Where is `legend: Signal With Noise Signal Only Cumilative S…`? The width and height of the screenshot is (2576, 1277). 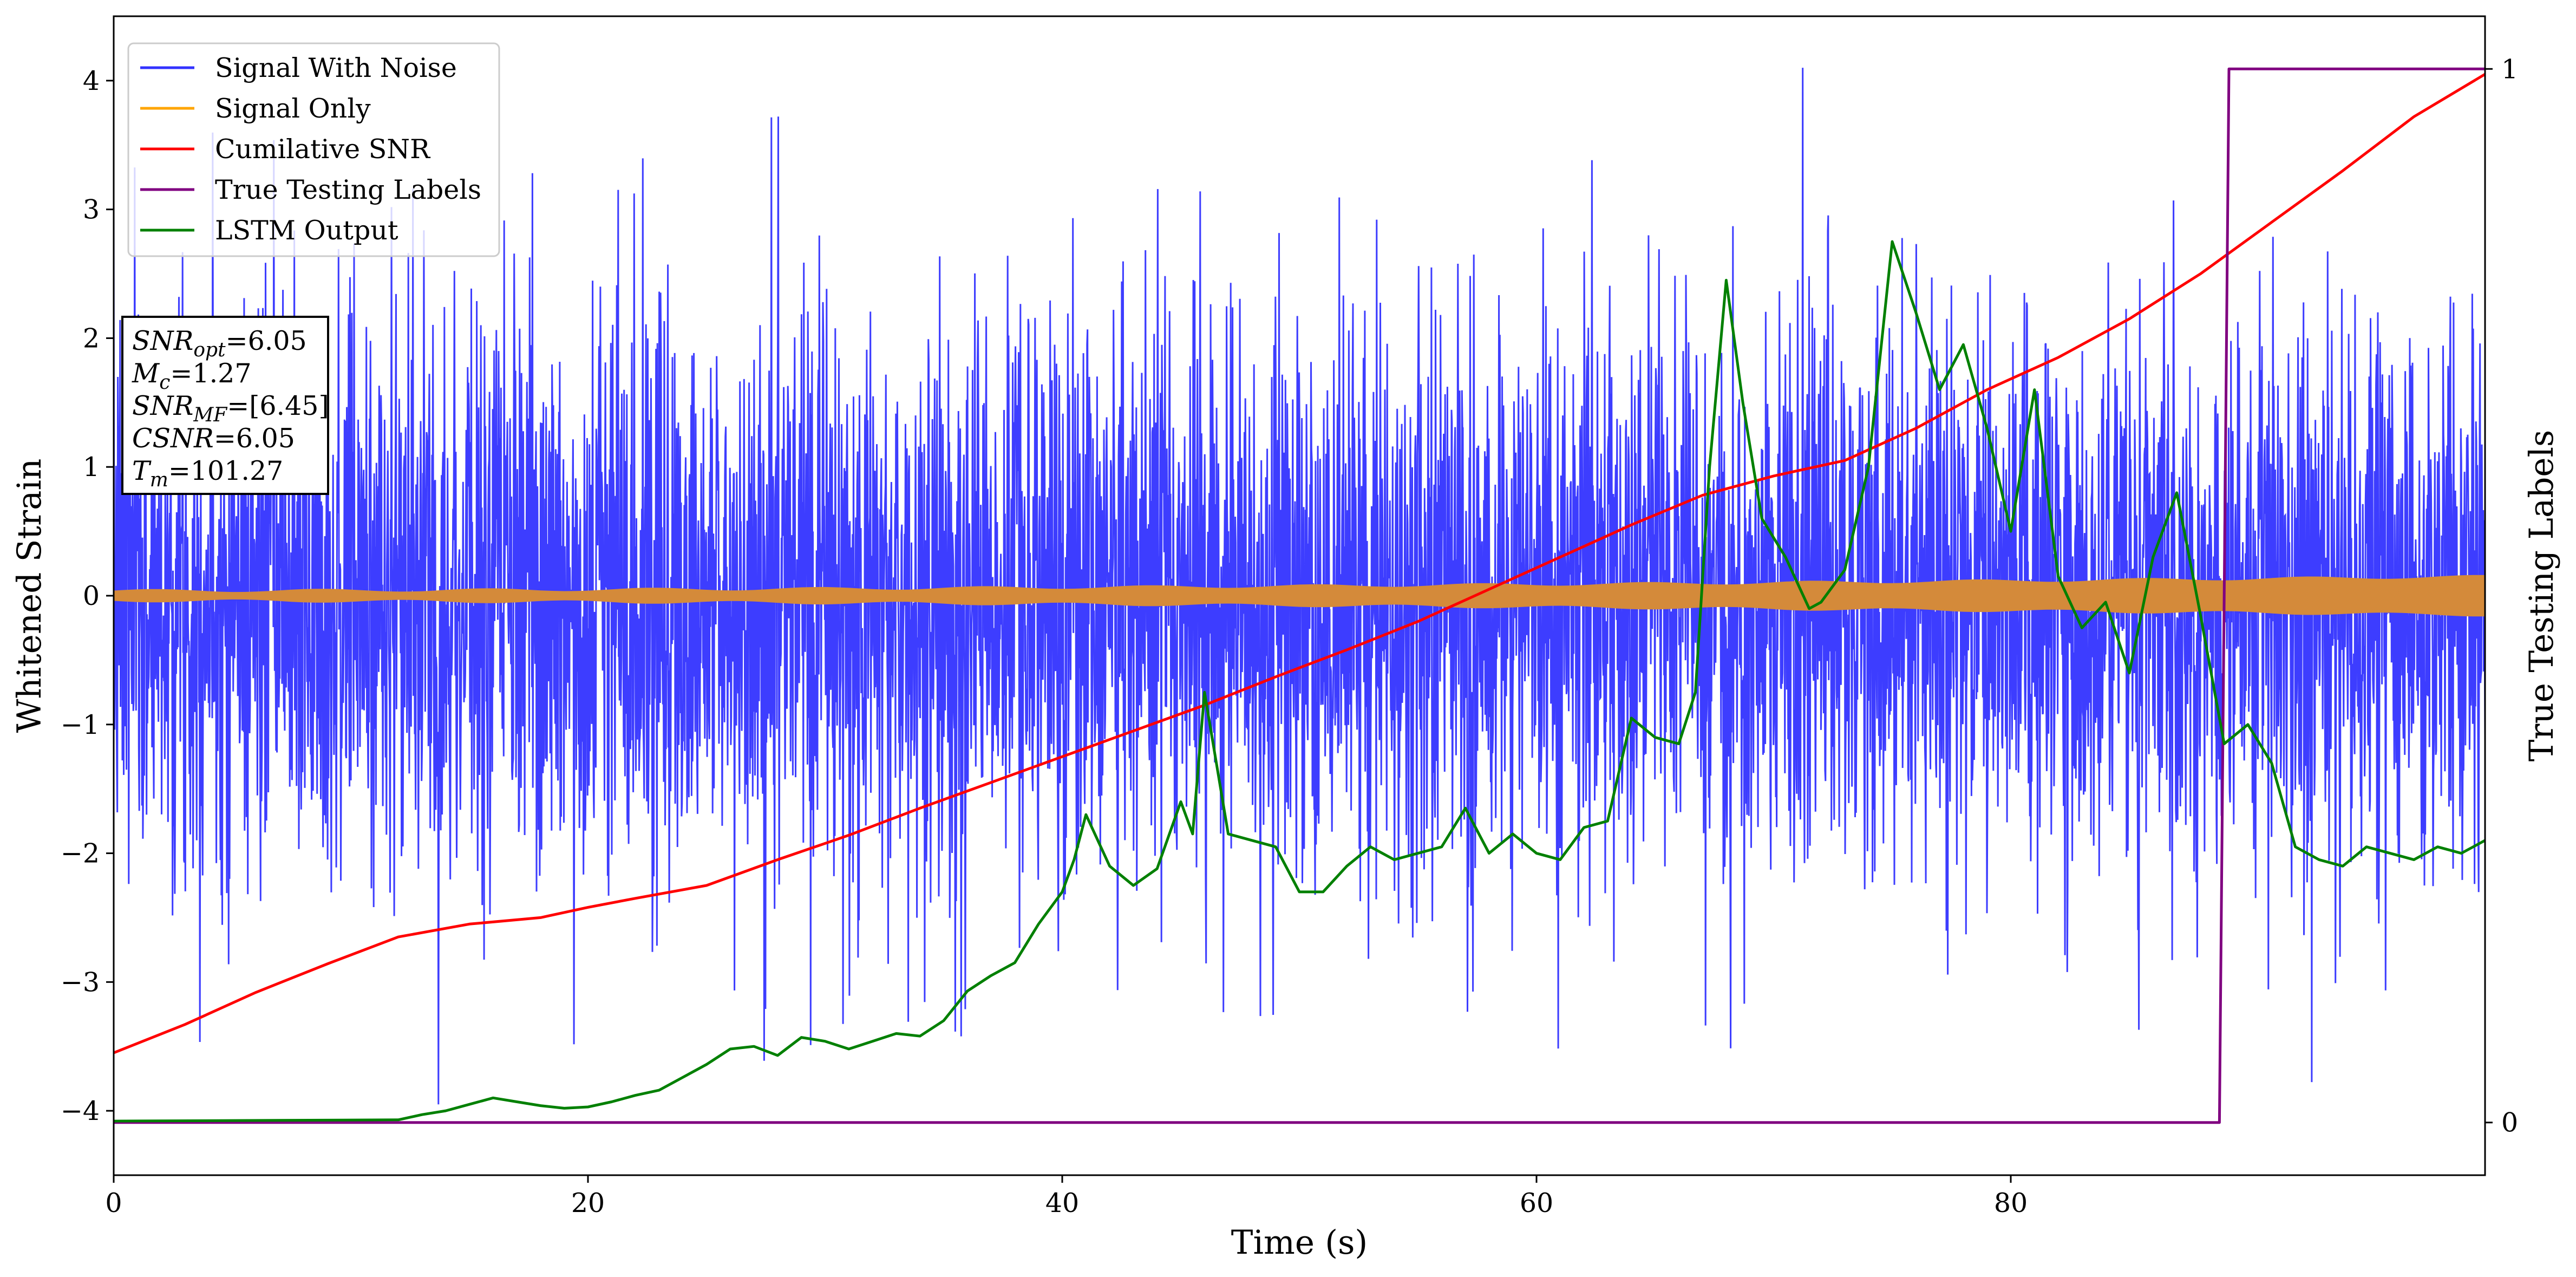 legend: Signal With Noise Signal Only Cumilative S… is located at coordinates (313, 149).